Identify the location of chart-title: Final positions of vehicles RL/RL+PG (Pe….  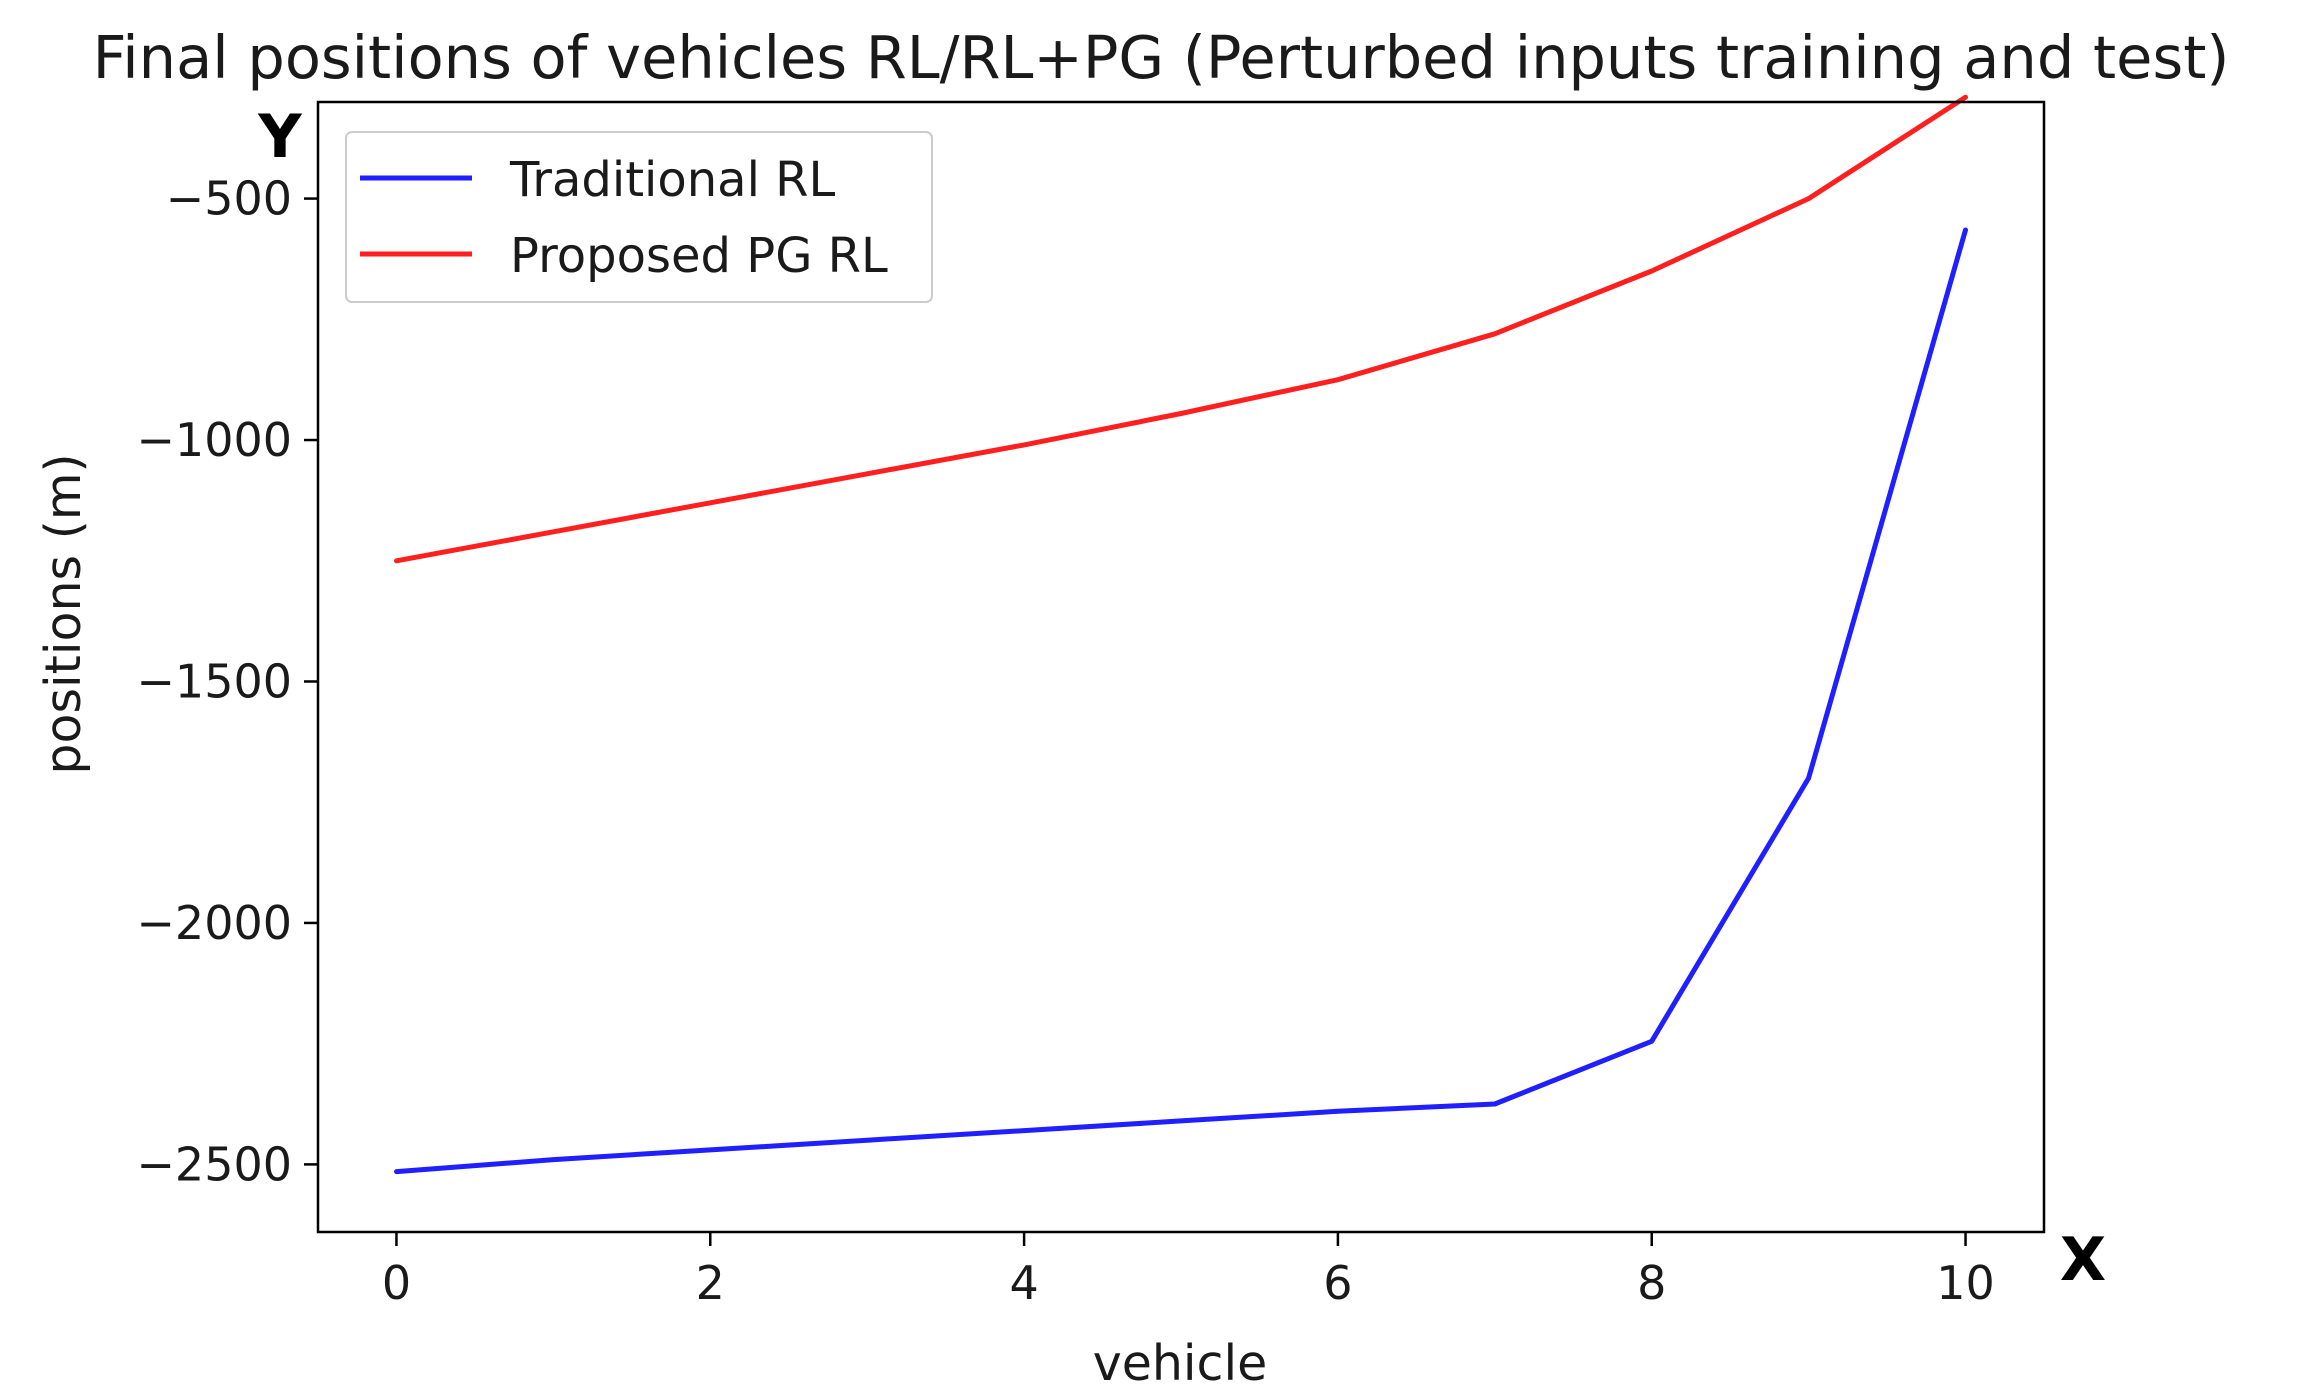
(1161, 57).